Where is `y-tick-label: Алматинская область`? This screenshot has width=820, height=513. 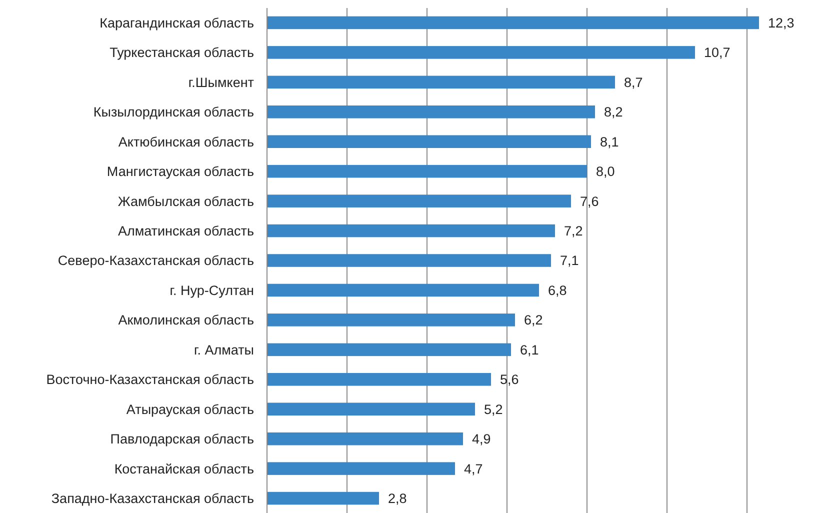 y-tick-label: Алматинская область is located at coordinates (186, 231).